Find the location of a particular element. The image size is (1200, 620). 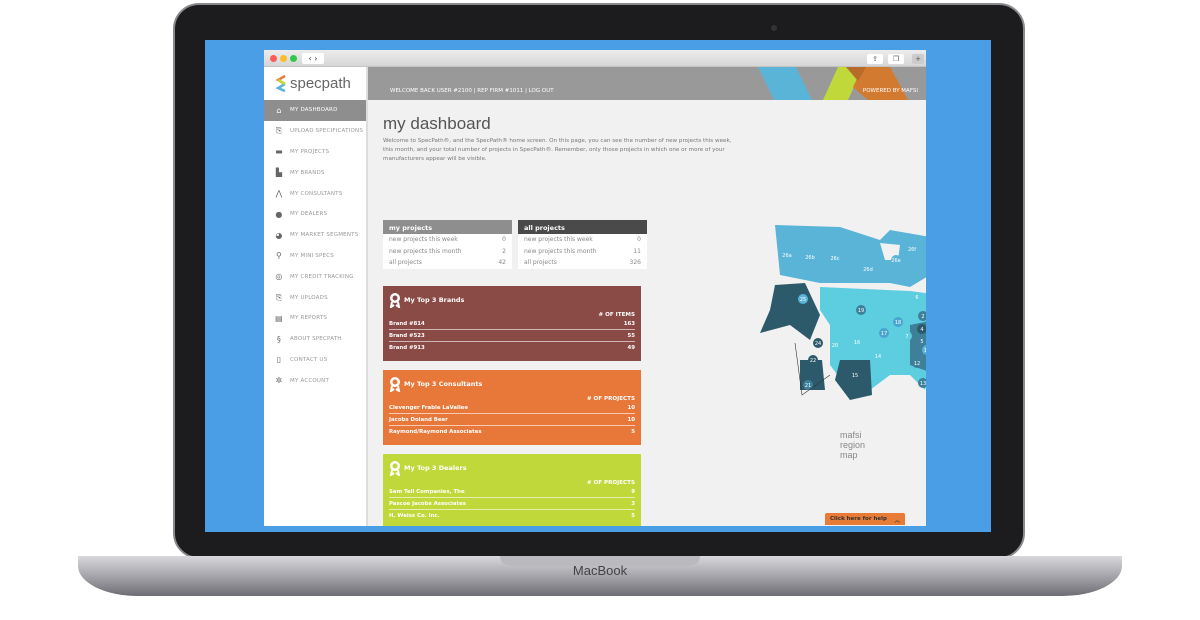

chevron-up-icon: ︿ is located at coordinates (897, 521).